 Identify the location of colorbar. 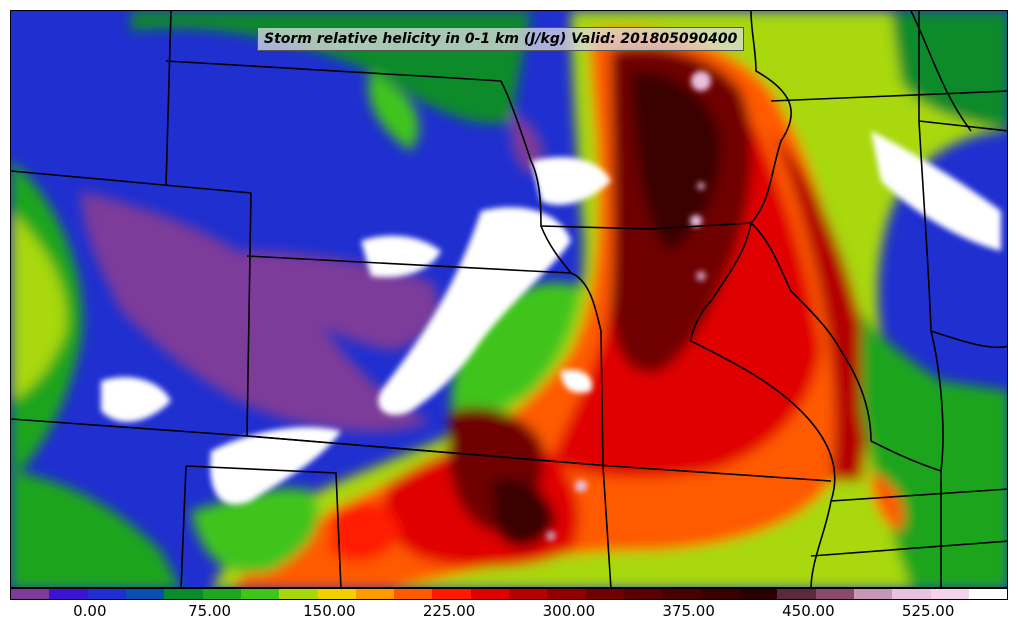
(509, 594).